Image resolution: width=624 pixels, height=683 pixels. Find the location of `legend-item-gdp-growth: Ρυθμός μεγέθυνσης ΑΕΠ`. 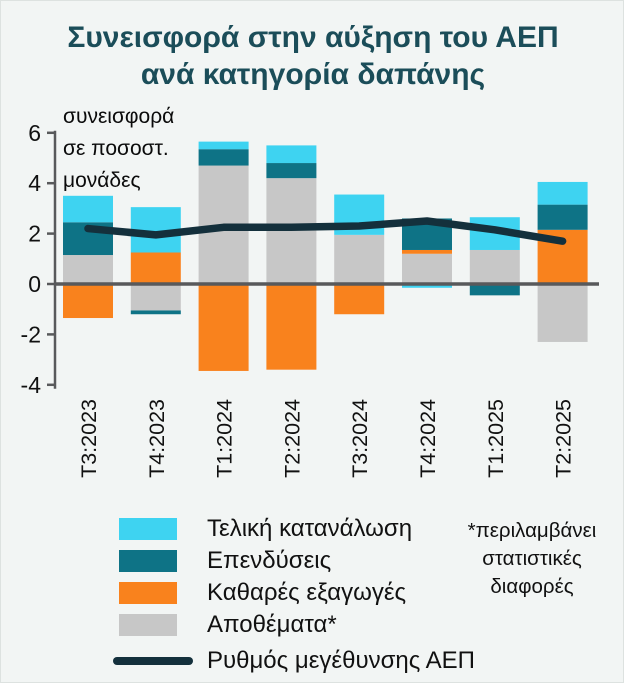

legend-item-gdp-growth: Ρυθμός μεγέθυνσης ΑΕΠ is located at coordinates (294, 661).